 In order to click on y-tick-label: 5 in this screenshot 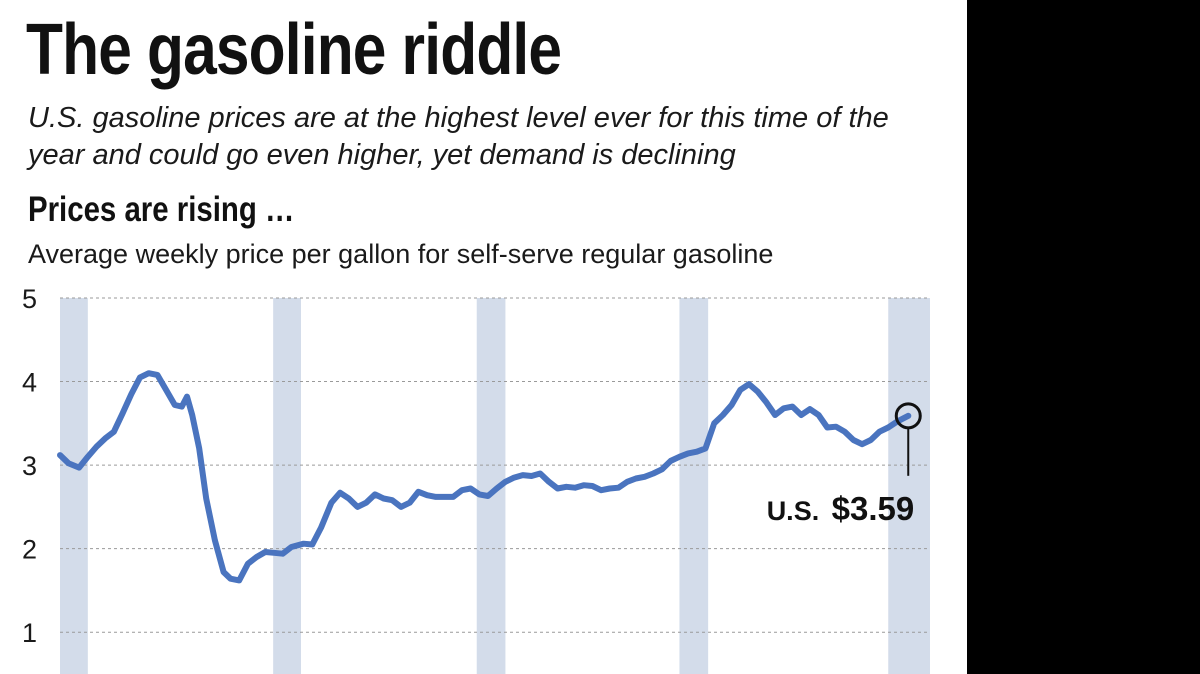, I will do `click(29, 299)`.